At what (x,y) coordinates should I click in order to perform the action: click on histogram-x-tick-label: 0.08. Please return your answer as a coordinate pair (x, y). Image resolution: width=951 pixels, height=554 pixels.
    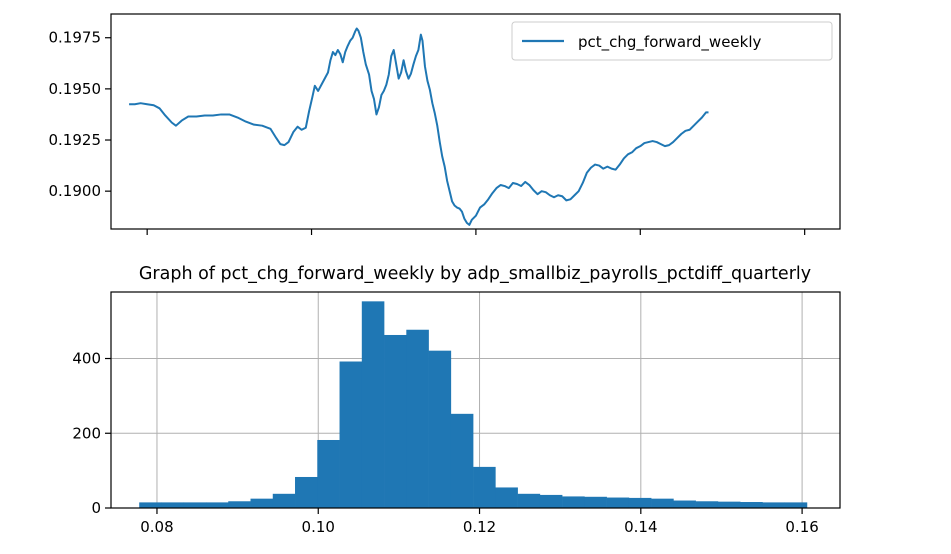
    Looking at the image, I should click on (156, 527).